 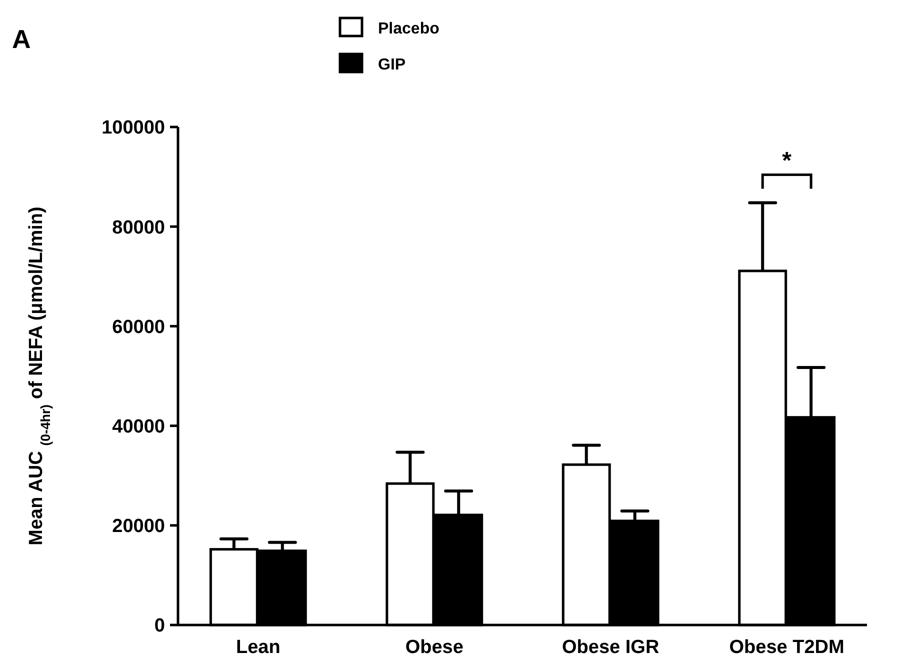 I want to click on y-tick-label: 20000, so click(x=138, y=527).